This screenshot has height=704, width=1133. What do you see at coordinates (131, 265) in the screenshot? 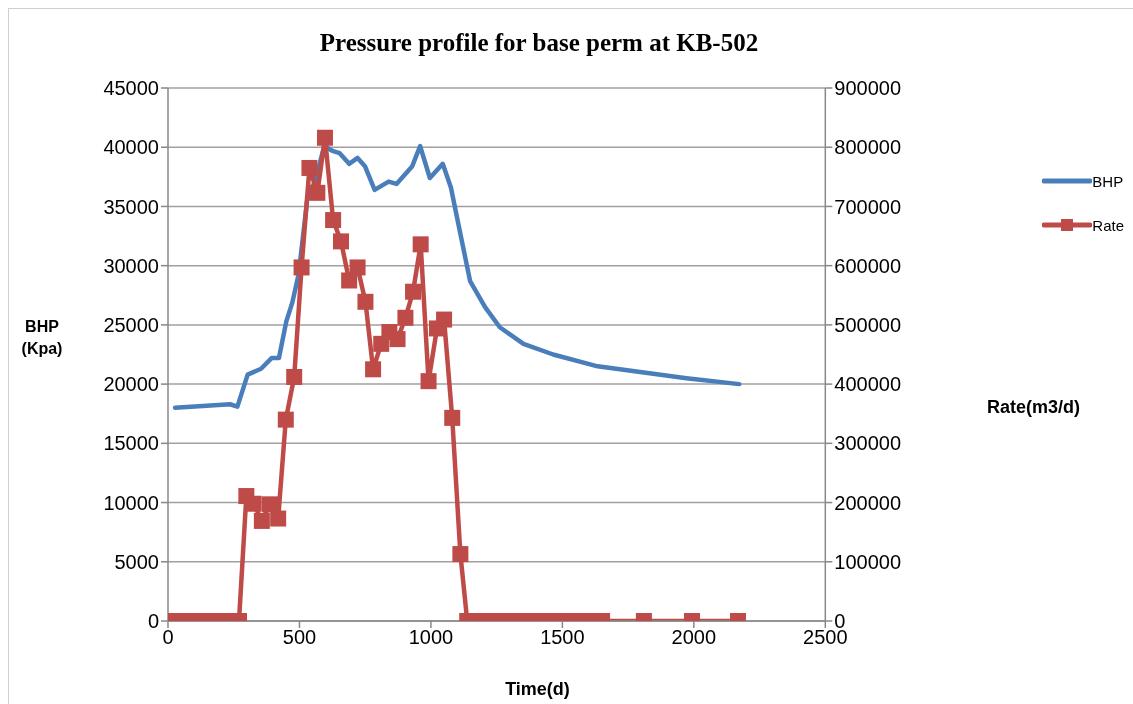
I see `y-tick-label: 30000` at bounding box center [131, 265].